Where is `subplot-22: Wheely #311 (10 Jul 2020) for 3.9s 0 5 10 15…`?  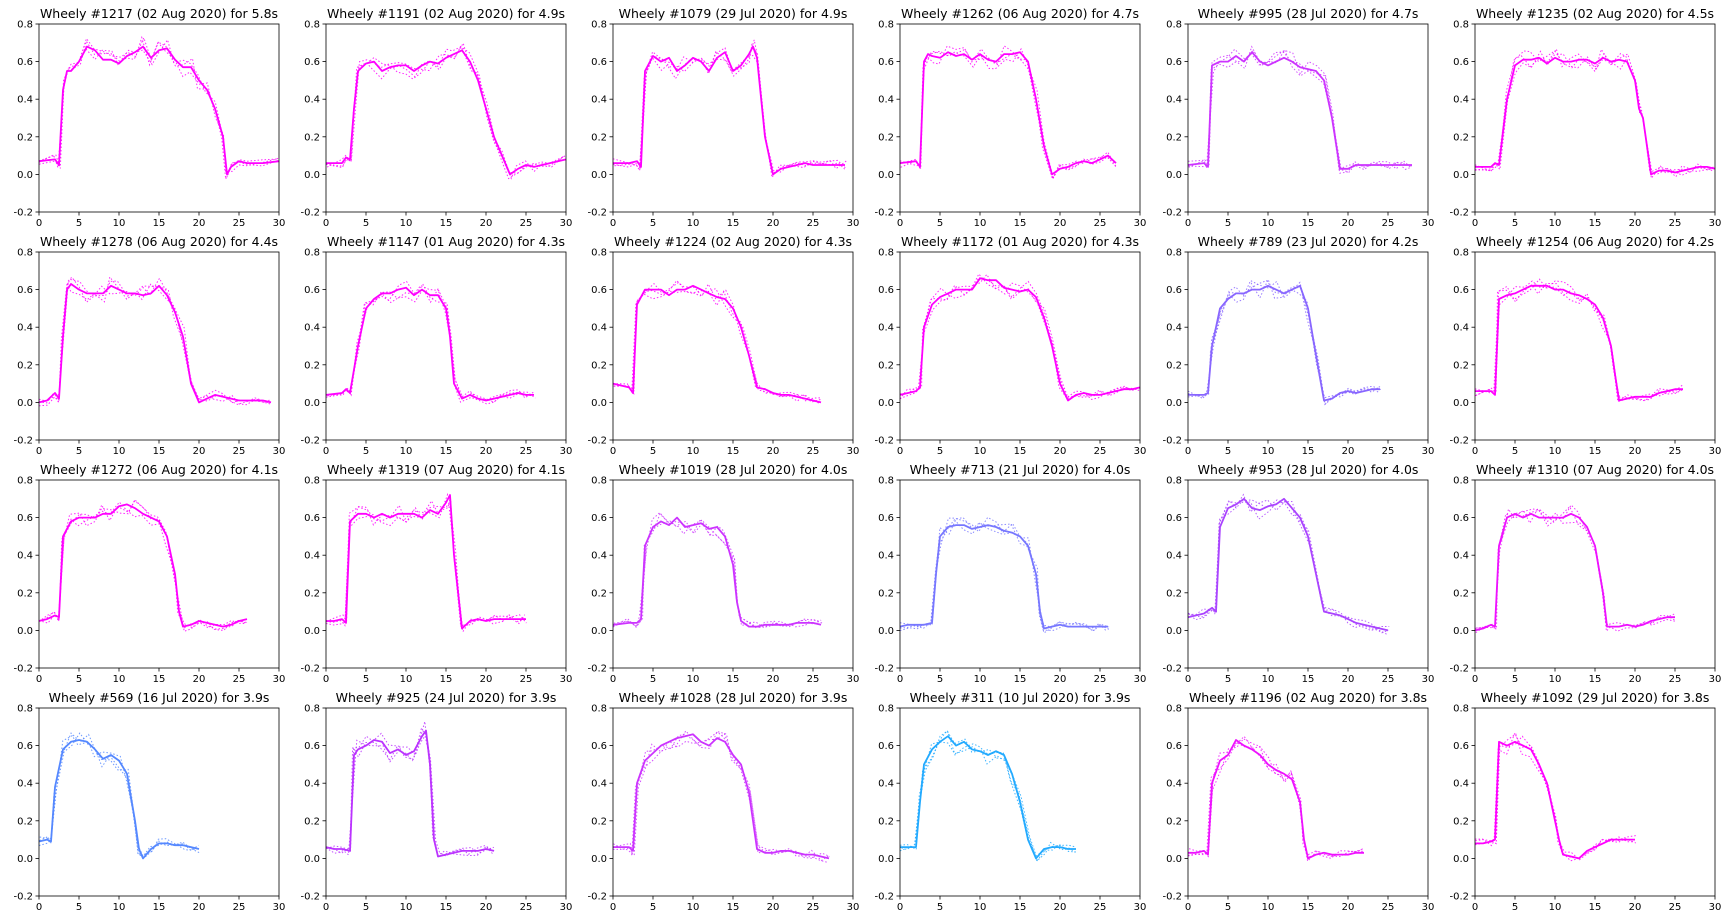
subplot-22: Wheely #311 (10 Jul 2020) for 3.9s 0 5 10 15… is located at coordinates (1010, 801).